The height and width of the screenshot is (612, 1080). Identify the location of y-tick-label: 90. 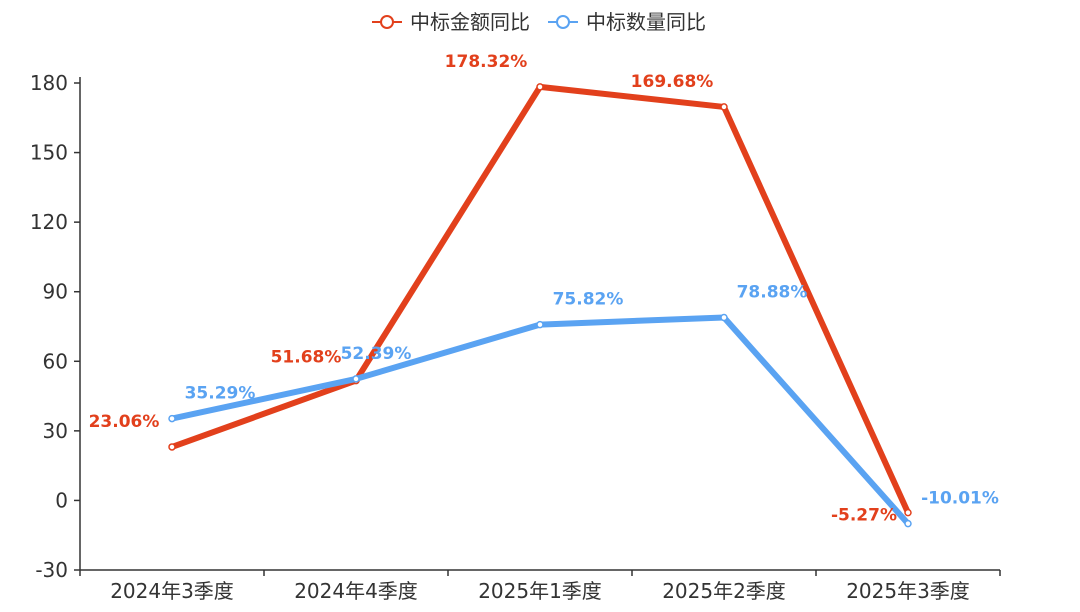
(55, 292).